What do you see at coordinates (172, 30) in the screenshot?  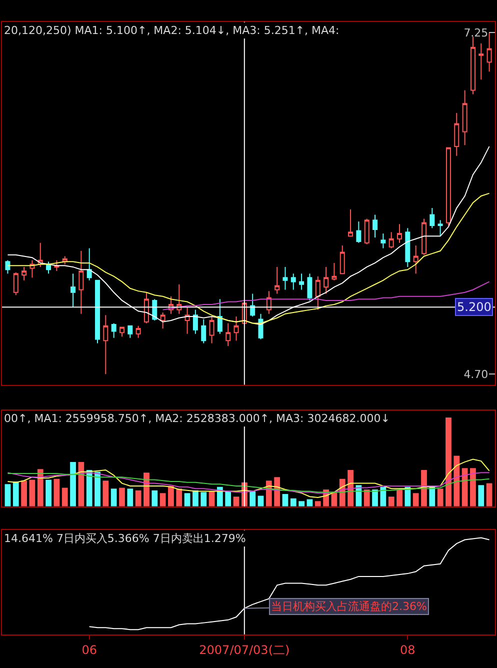 I see `annotation: 20,120,250) MA1: 5.100↑, MA2: 5.104↓, MA3: 5.251↑, MA4:` at bounding box center [172, 30].